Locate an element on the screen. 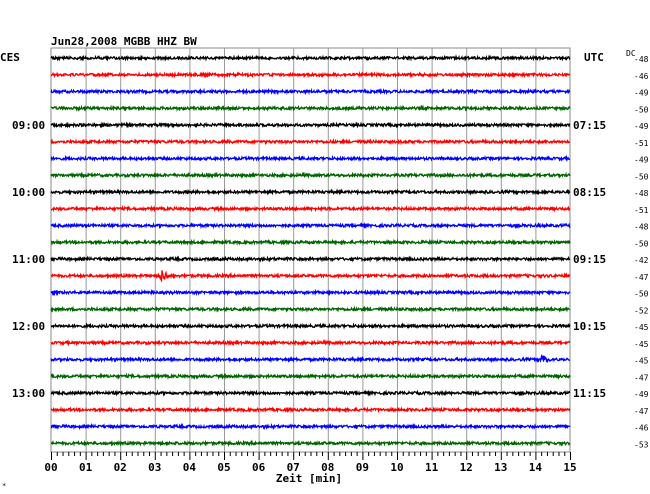  dc-offset-6: -49 is located at coordinates (641, 160).